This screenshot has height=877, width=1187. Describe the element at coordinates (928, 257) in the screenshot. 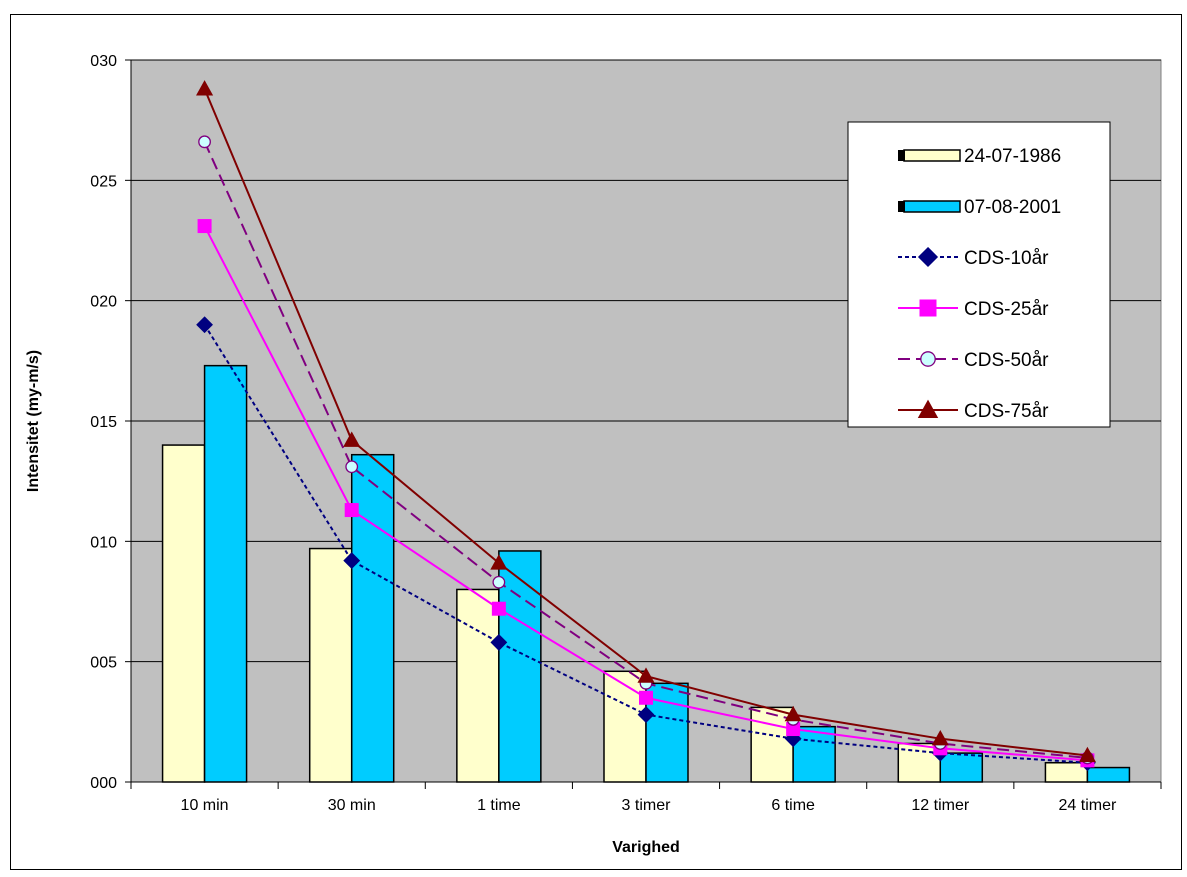

I see `legend-key-marker-diamond` at that location.